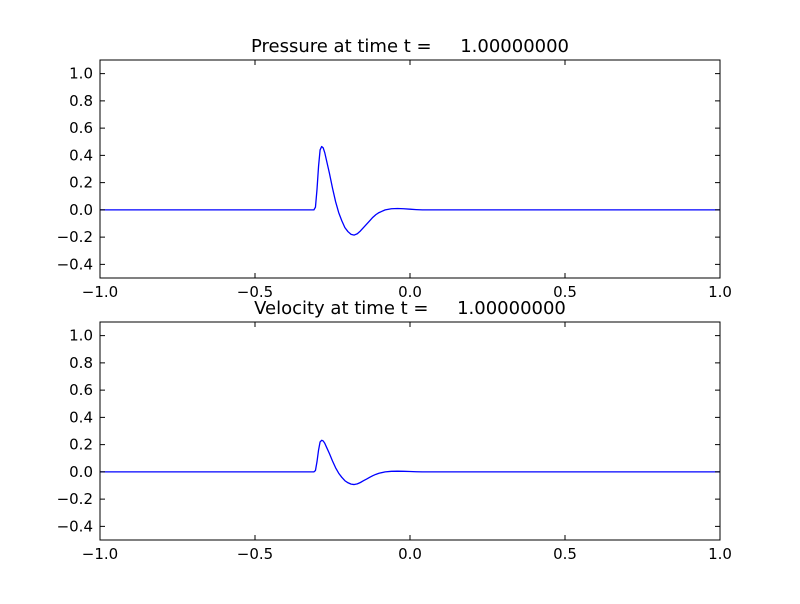  I want to click on velocity-y-tick-label: 0.0, so click(81, 472).